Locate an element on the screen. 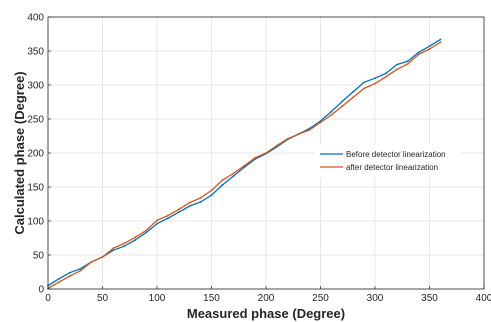 This screenshot has width=491, height=322. x-tick-label: 400 is located at coordinates (483, 298).